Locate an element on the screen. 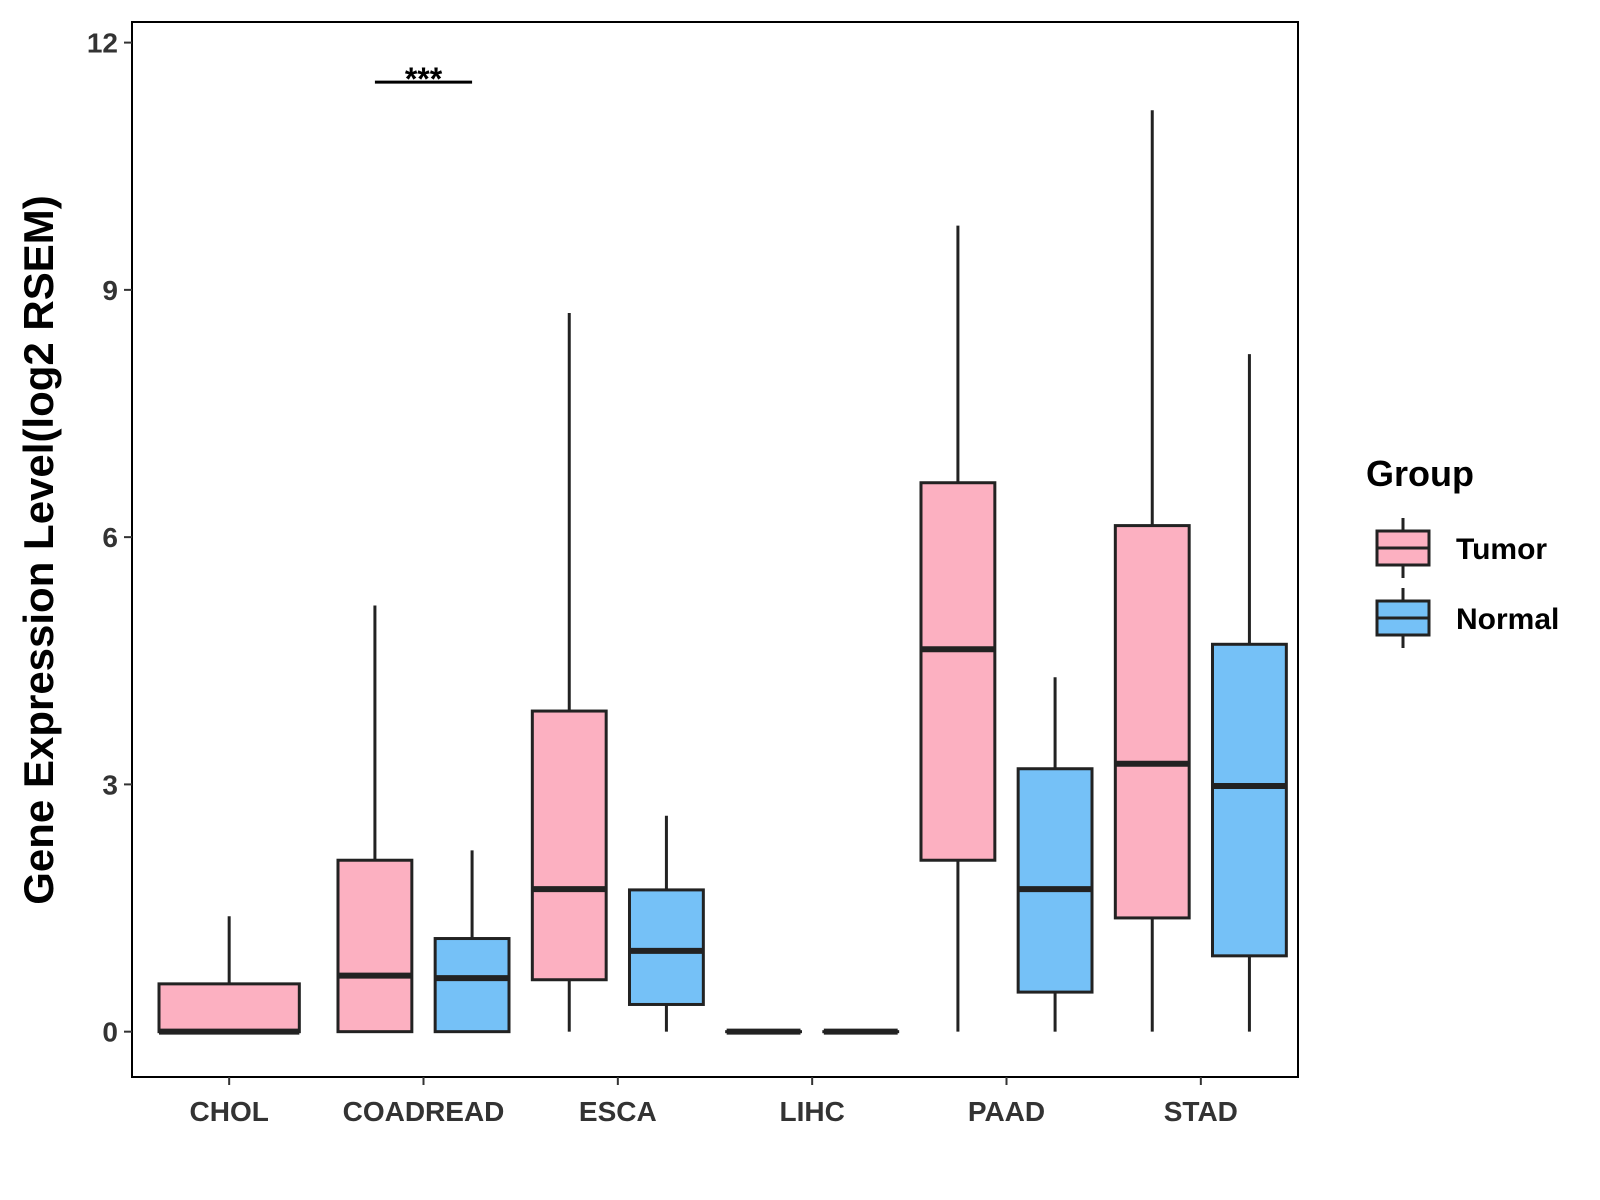 Image resolution: width=1600 pixels, height=1200 pixels. legend-item-tumor: Tumor is located at coordinates (1461, 548).